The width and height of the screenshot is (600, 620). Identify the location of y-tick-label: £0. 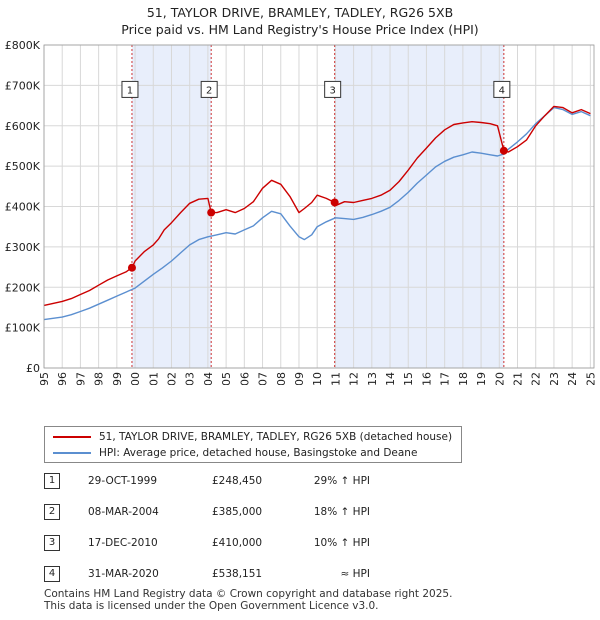
(33, 368).